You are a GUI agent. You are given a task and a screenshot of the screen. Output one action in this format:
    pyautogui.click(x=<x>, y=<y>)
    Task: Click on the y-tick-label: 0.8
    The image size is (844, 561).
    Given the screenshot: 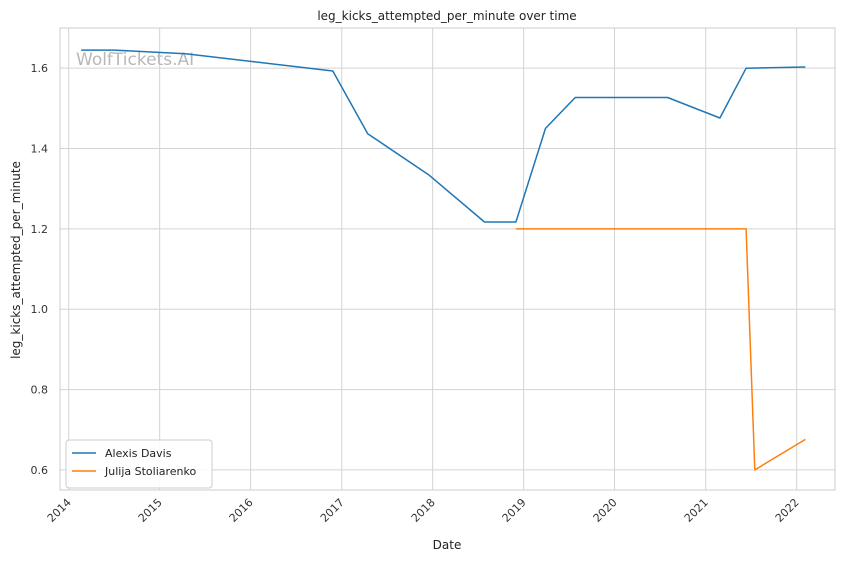 What is the action you would take?
    pyautogui.click(x=40, y=390)
    